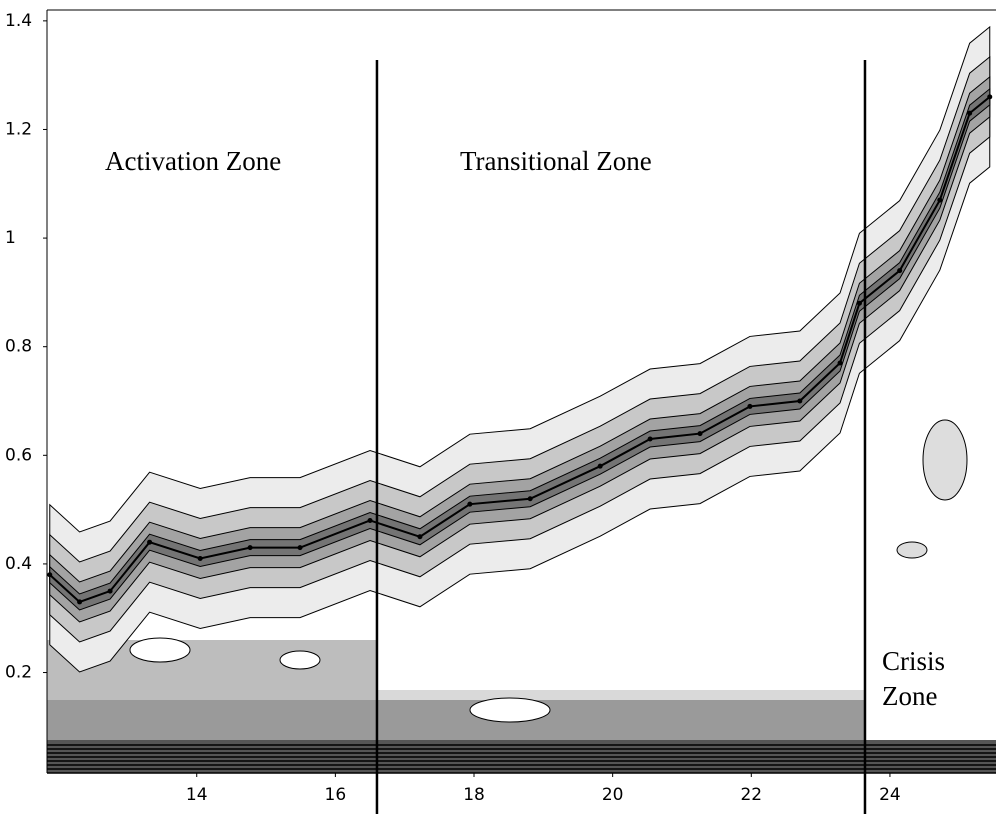 This screenshot has height=814, width=996. What do you see at coordinates (336, 795) in the screenshot?
I see `x-tick-label: 16` at bounding box center [336, 795].